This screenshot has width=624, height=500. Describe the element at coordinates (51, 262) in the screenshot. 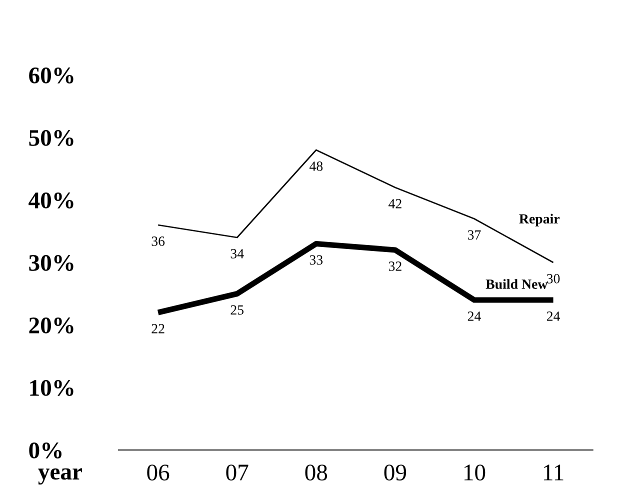

I see `y-tick-label: 30%` at that location.